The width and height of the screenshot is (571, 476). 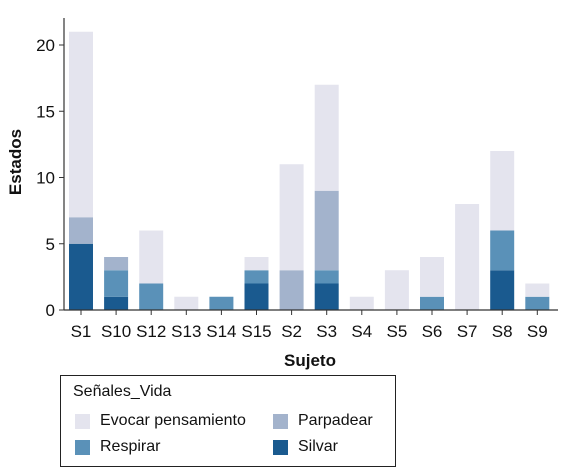 I want to click on legend-label-parpadear: Parpadear, so click(x=335, y=420).